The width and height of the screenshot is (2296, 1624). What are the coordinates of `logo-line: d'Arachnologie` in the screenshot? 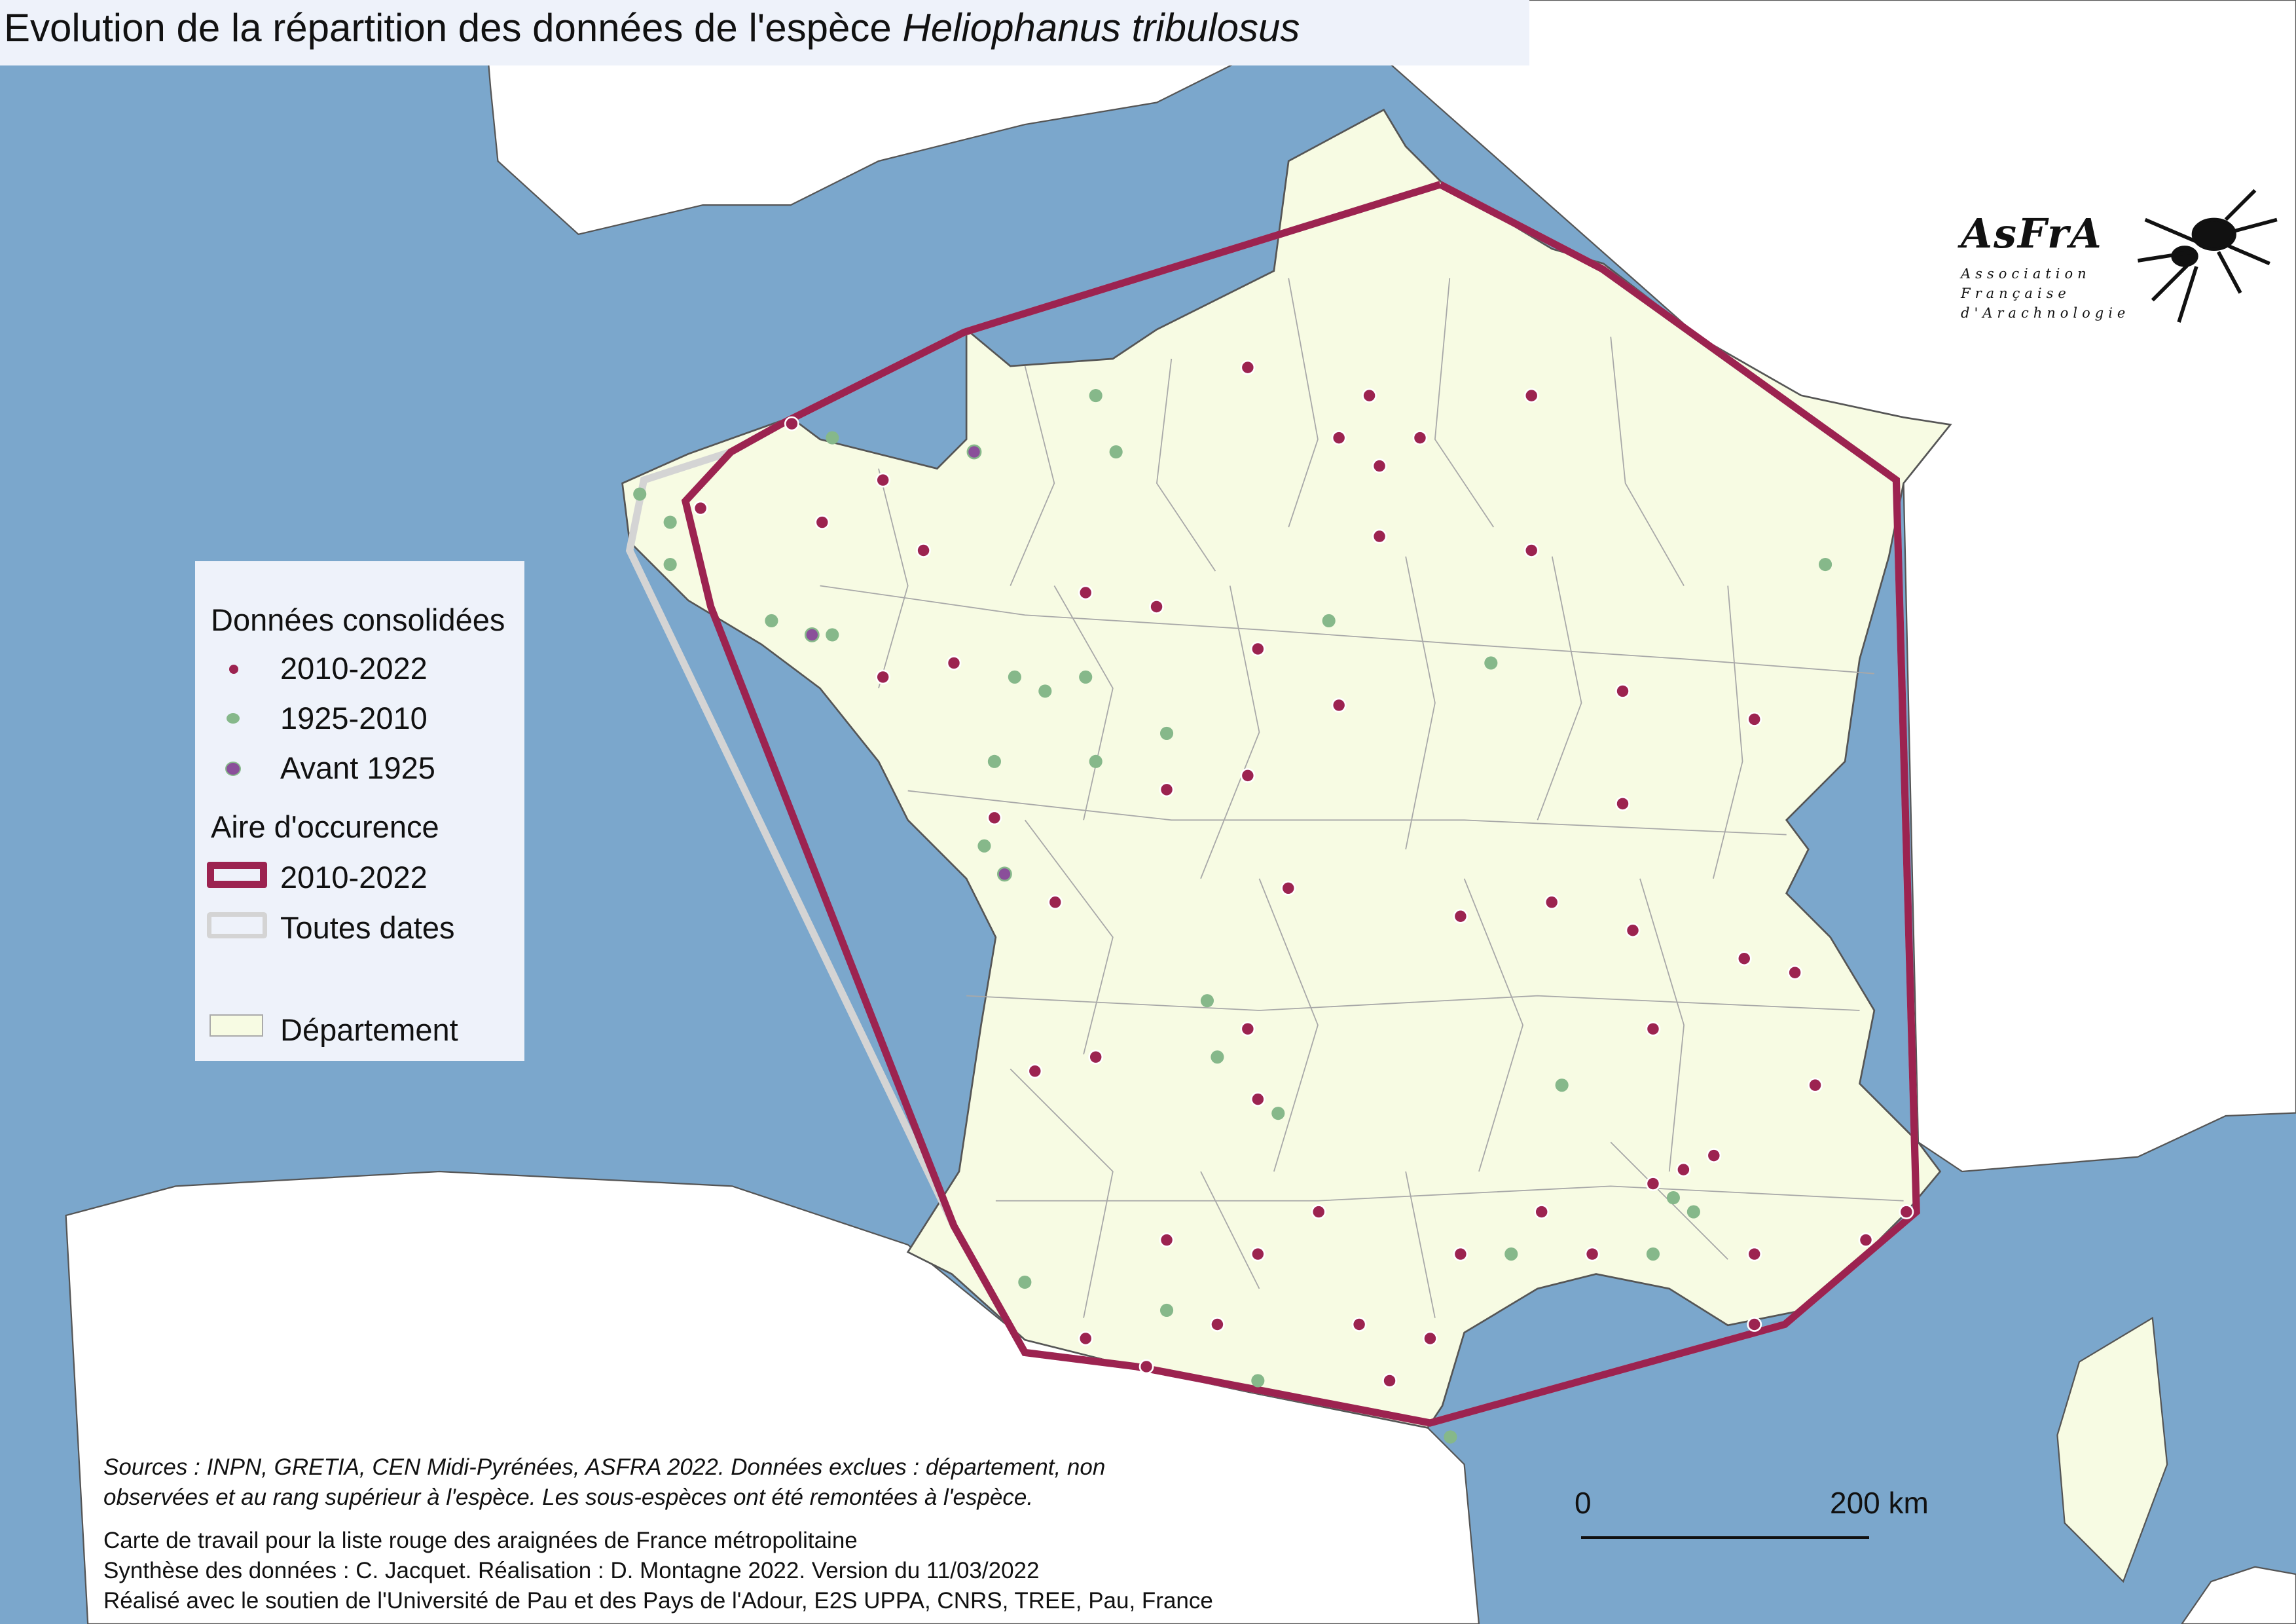 It's located at (2045, 313).